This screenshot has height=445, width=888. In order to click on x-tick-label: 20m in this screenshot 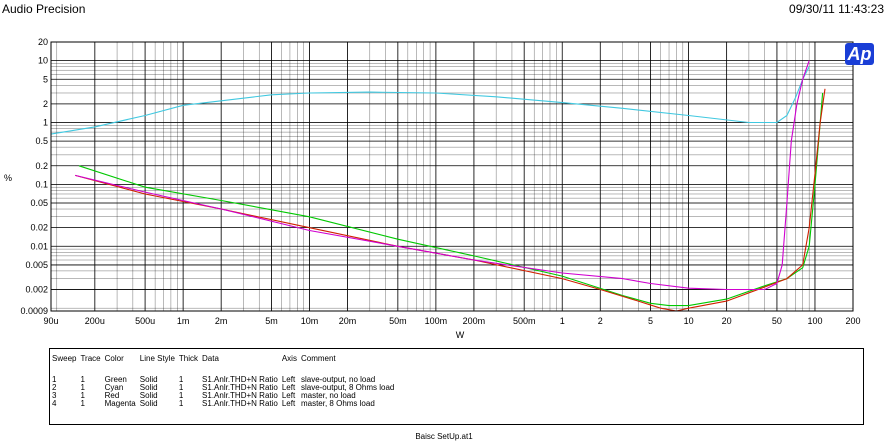, I will do `click(348, 321)`.